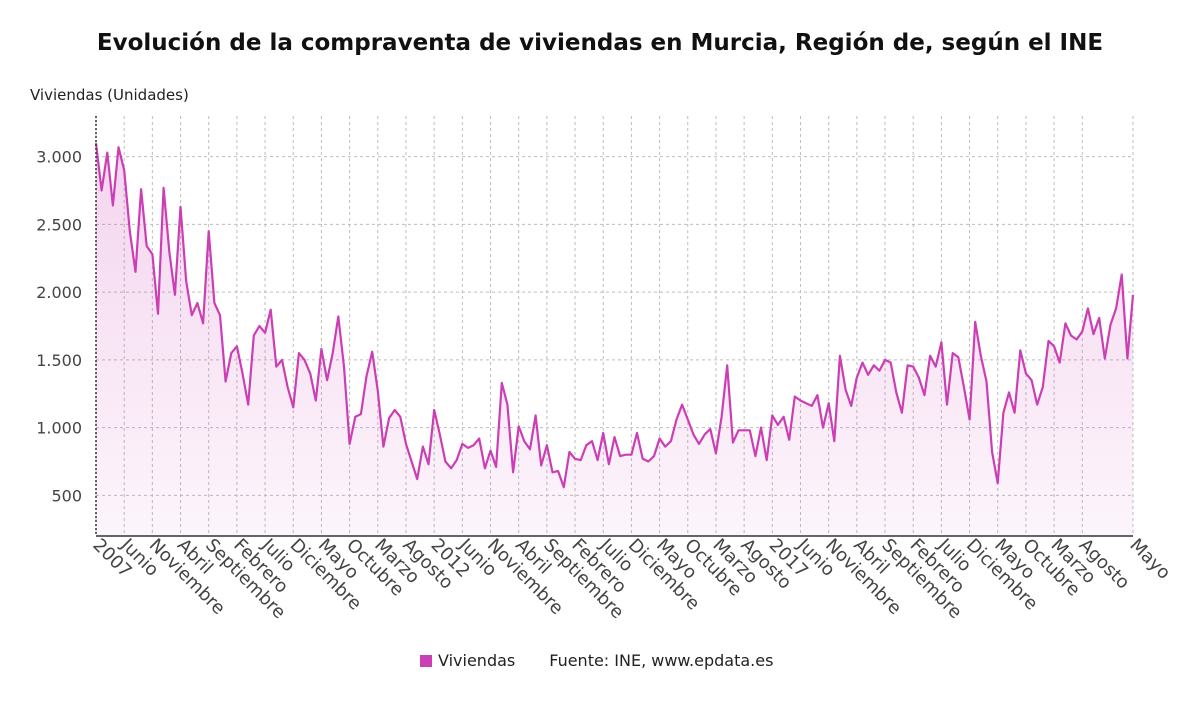  Describe the element at coordinates (59, 157) in the screenshot. I see `y-tick-label: 3.000` at that location.